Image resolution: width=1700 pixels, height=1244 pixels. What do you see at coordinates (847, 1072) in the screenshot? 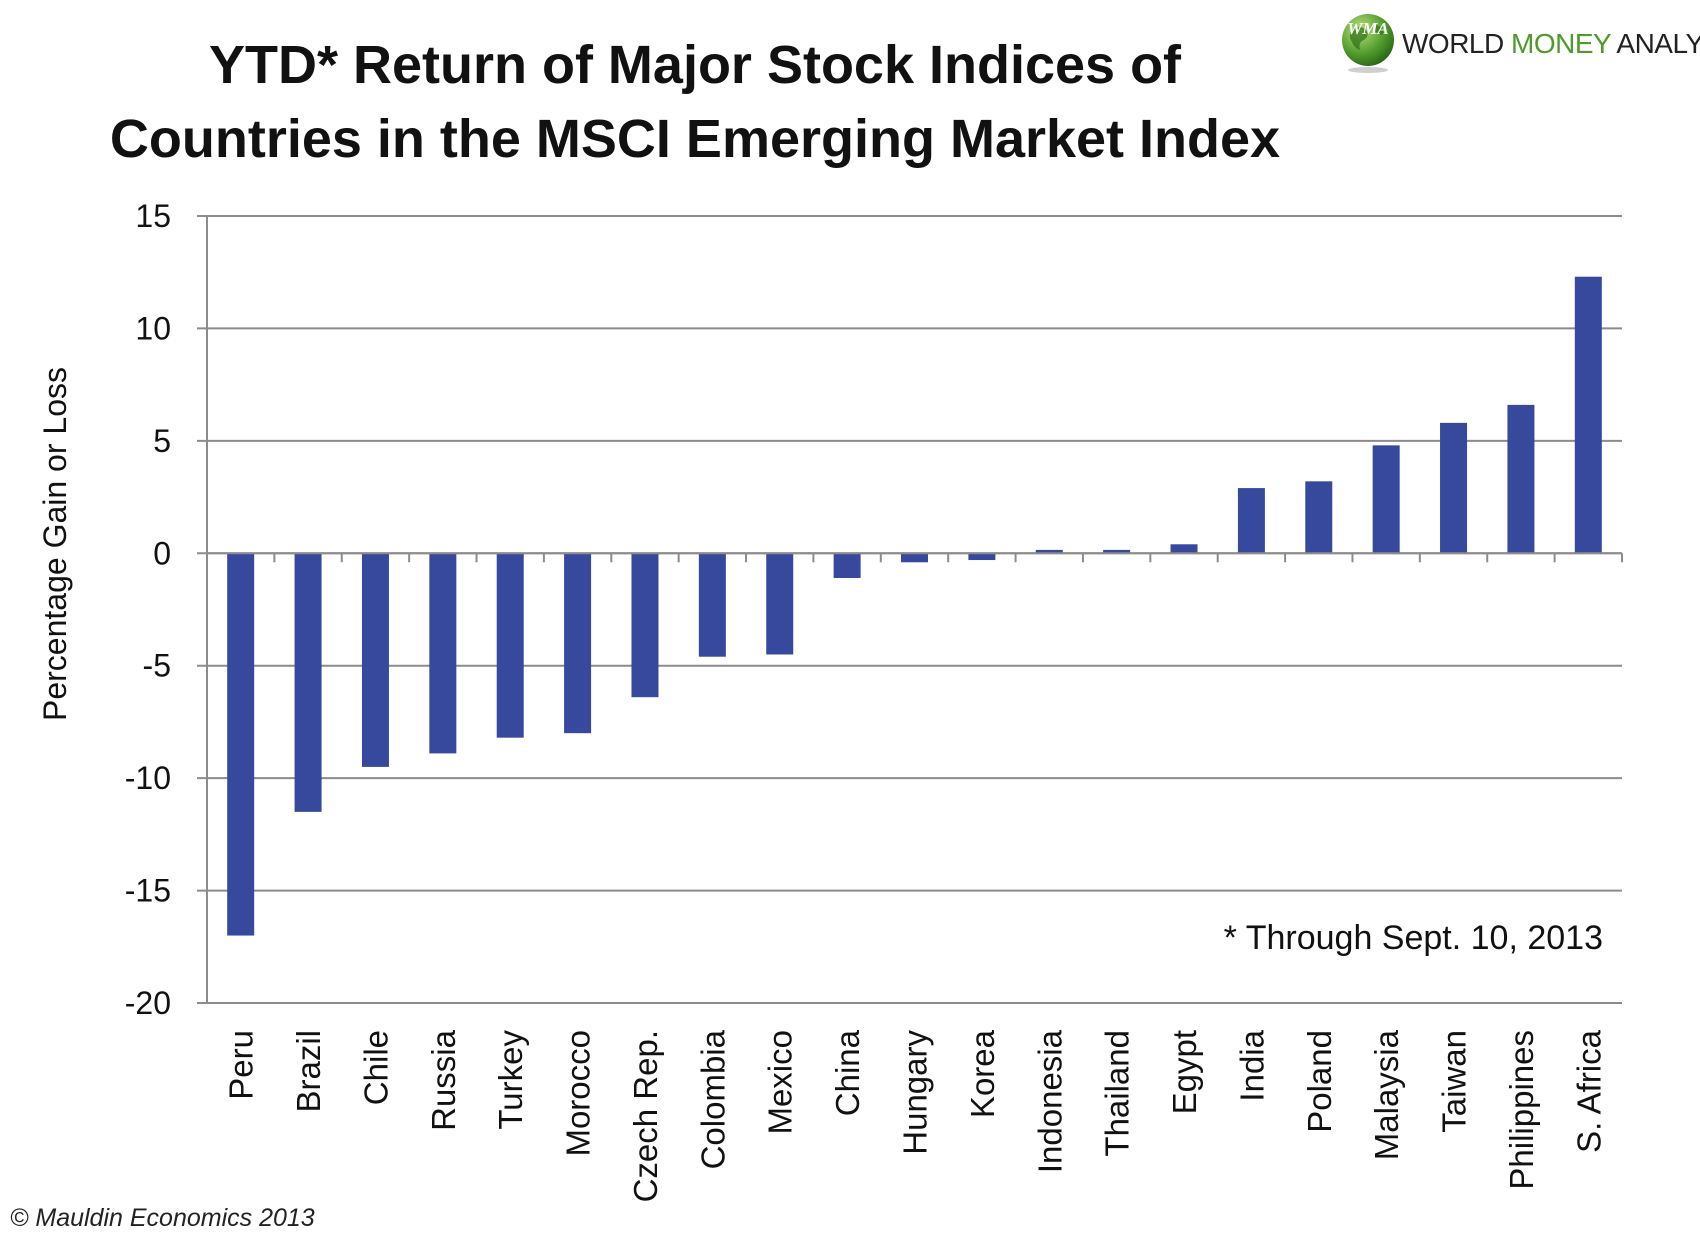
I see `x-tick-label: China` at bounding box center [847, 1072].